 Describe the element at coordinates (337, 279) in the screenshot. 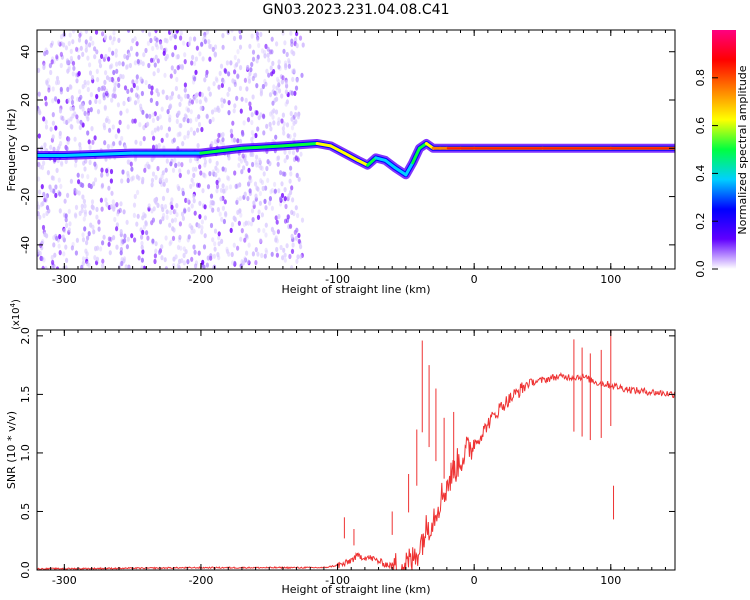

I see `x-tick-label: -100` at that location.